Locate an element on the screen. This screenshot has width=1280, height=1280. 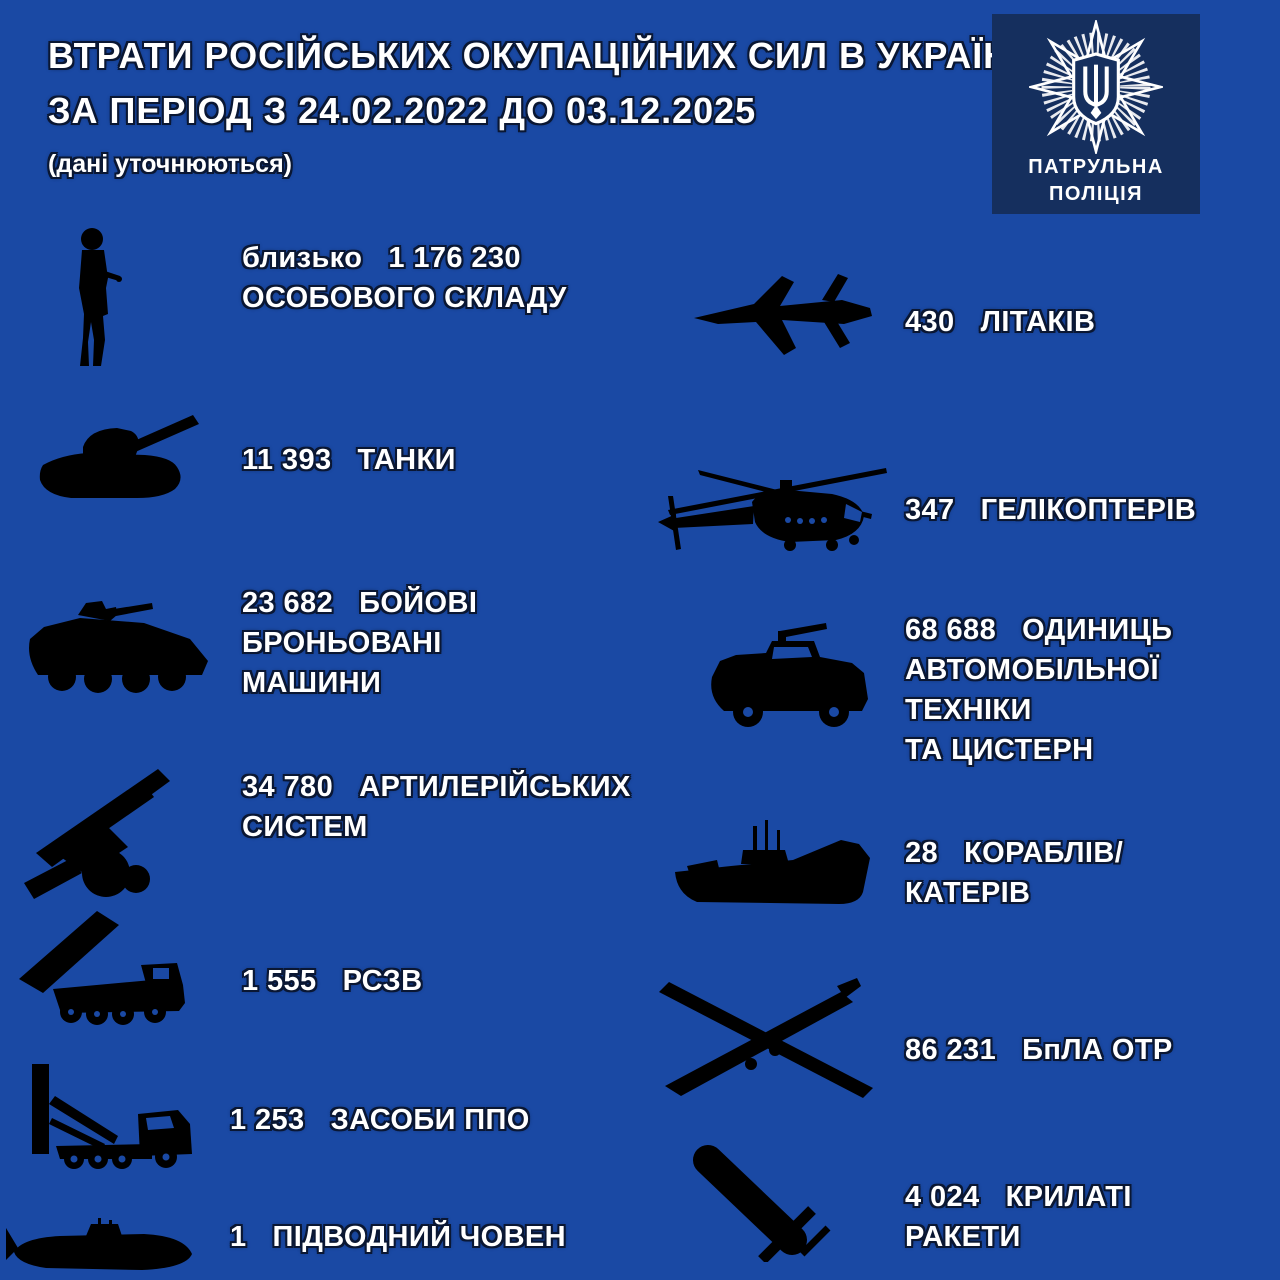
stat-personnel-text: близько 1 176 230 ОСОБОВОГО СКЛАДУ is located at coordinates (457, 278).